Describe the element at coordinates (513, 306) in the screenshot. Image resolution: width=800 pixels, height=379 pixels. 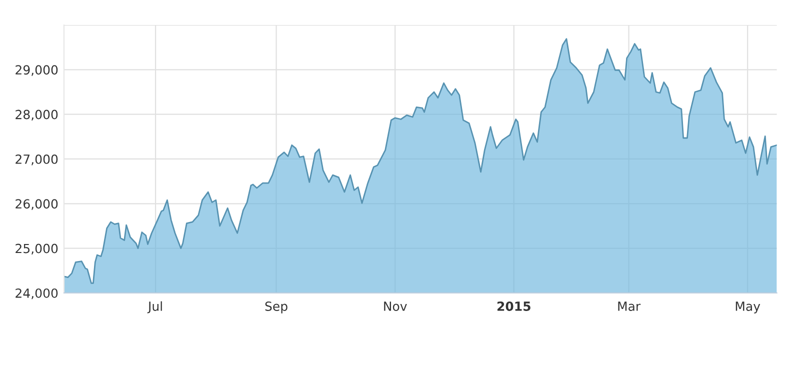
I see `x-tick-label: 2015` at that location.